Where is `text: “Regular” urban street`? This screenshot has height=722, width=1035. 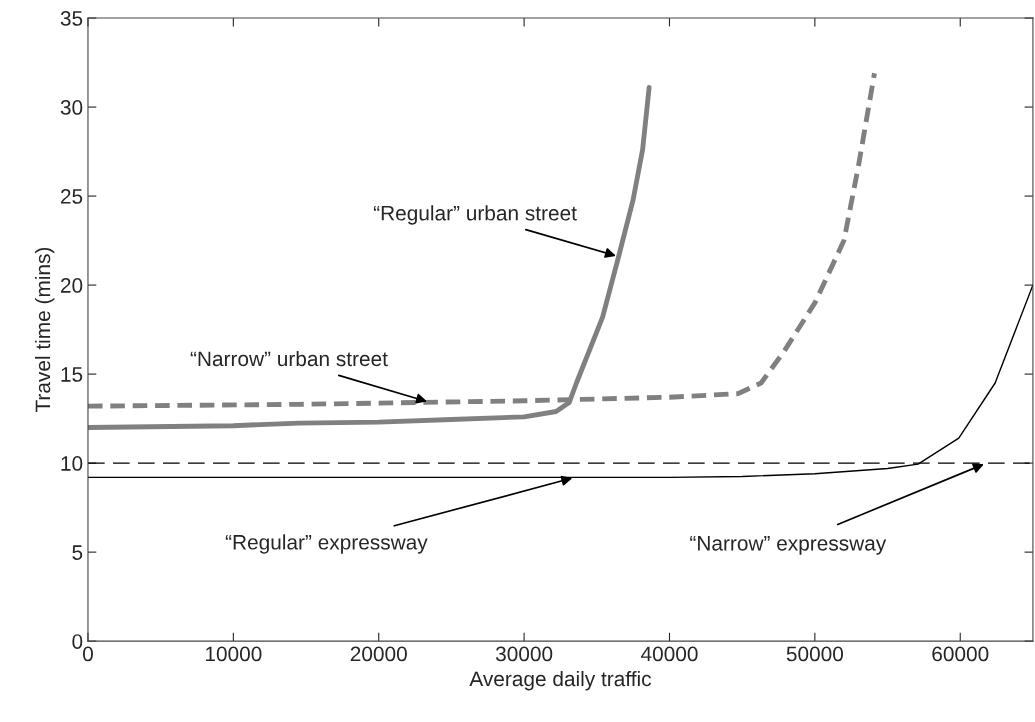 text: “Regular” urban street is located at coordinates (475, 215).